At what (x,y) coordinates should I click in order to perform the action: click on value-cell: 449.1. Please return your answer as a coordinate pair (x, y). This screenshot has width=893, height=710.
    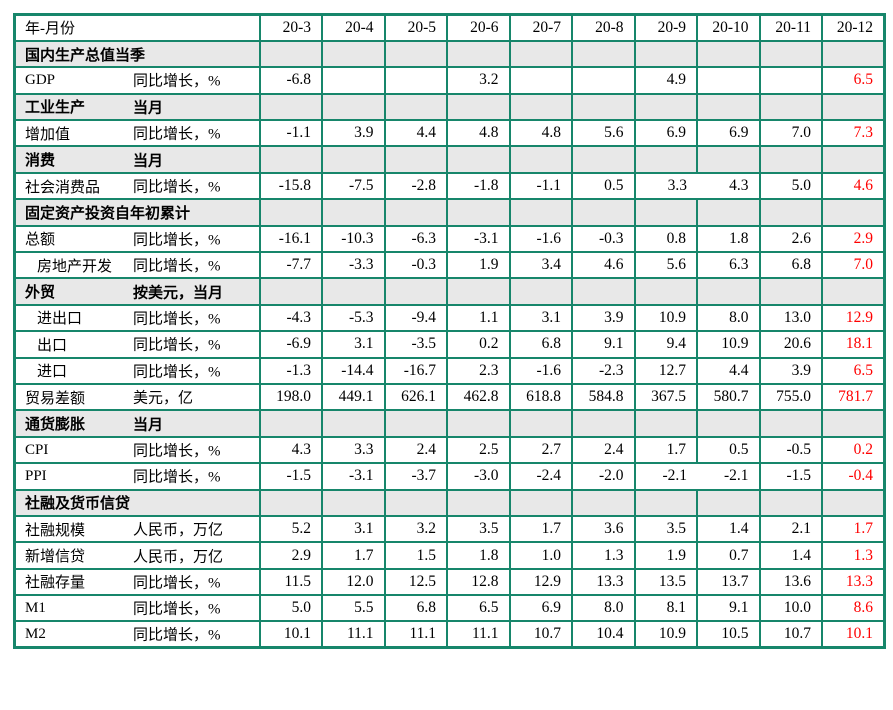
    Looking at the image, I should click on (353, 397).